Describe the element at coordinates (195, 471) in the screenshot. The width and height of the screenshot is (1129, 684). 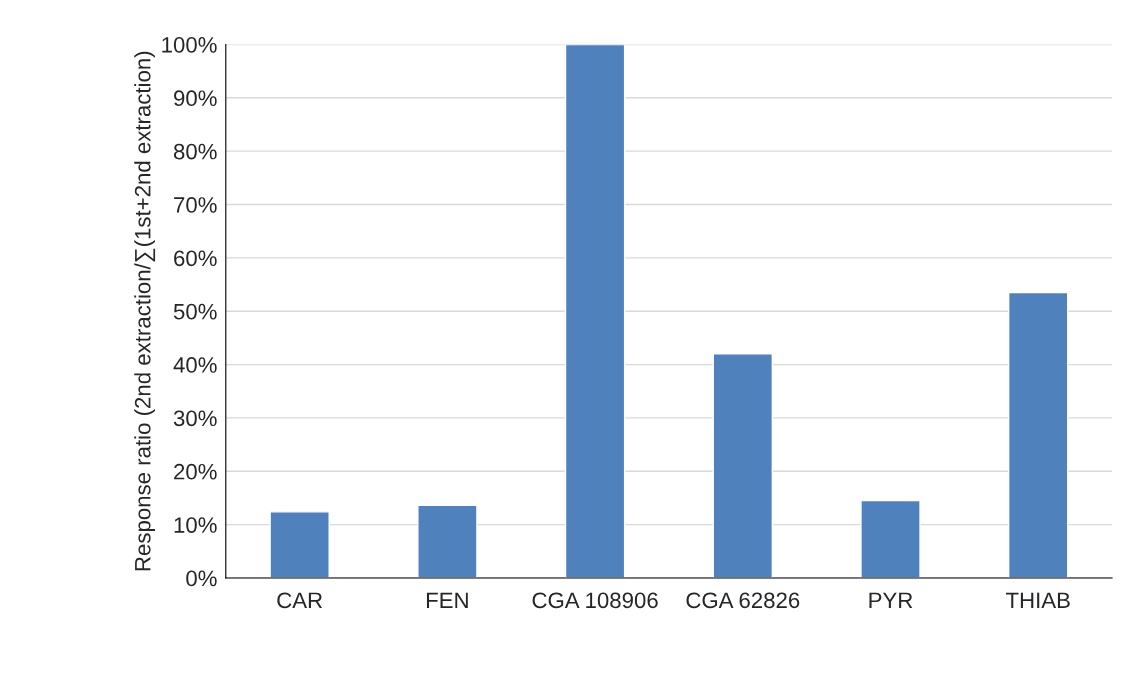
I see `y-tick-label: 20%` at that location.